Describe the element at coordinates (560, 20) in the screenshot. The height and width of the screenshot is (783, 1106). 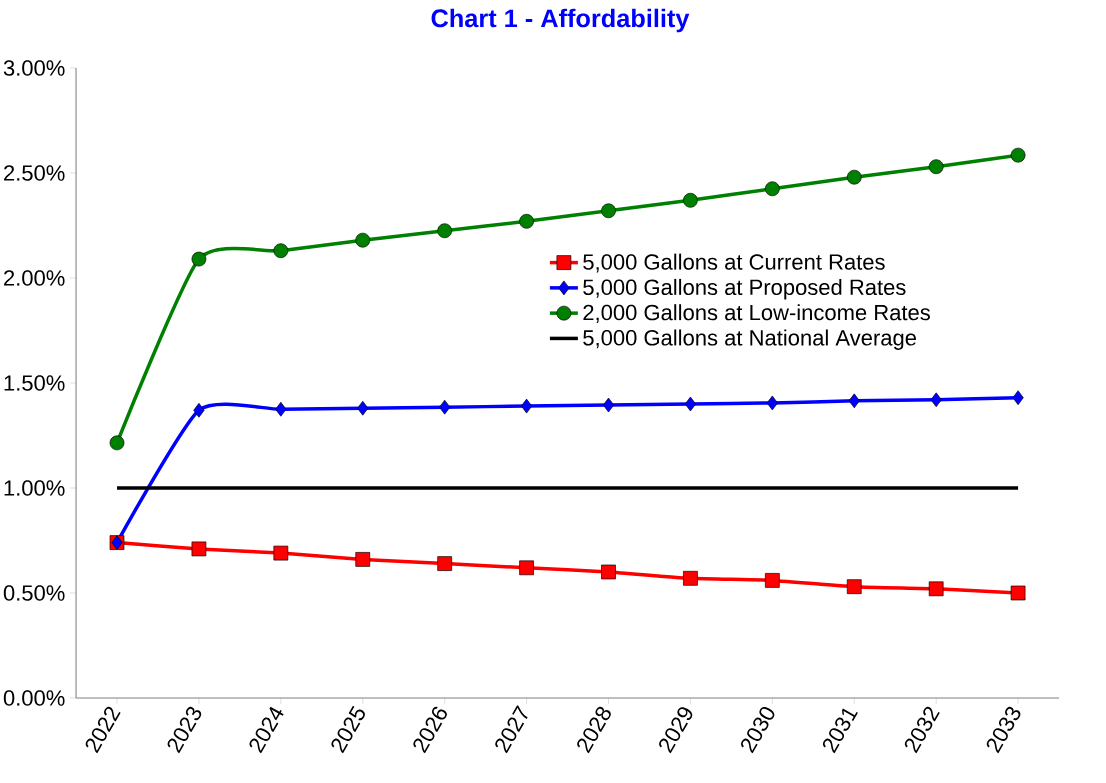
I see `chart-title: Chart 1 - Affordability` at that location.